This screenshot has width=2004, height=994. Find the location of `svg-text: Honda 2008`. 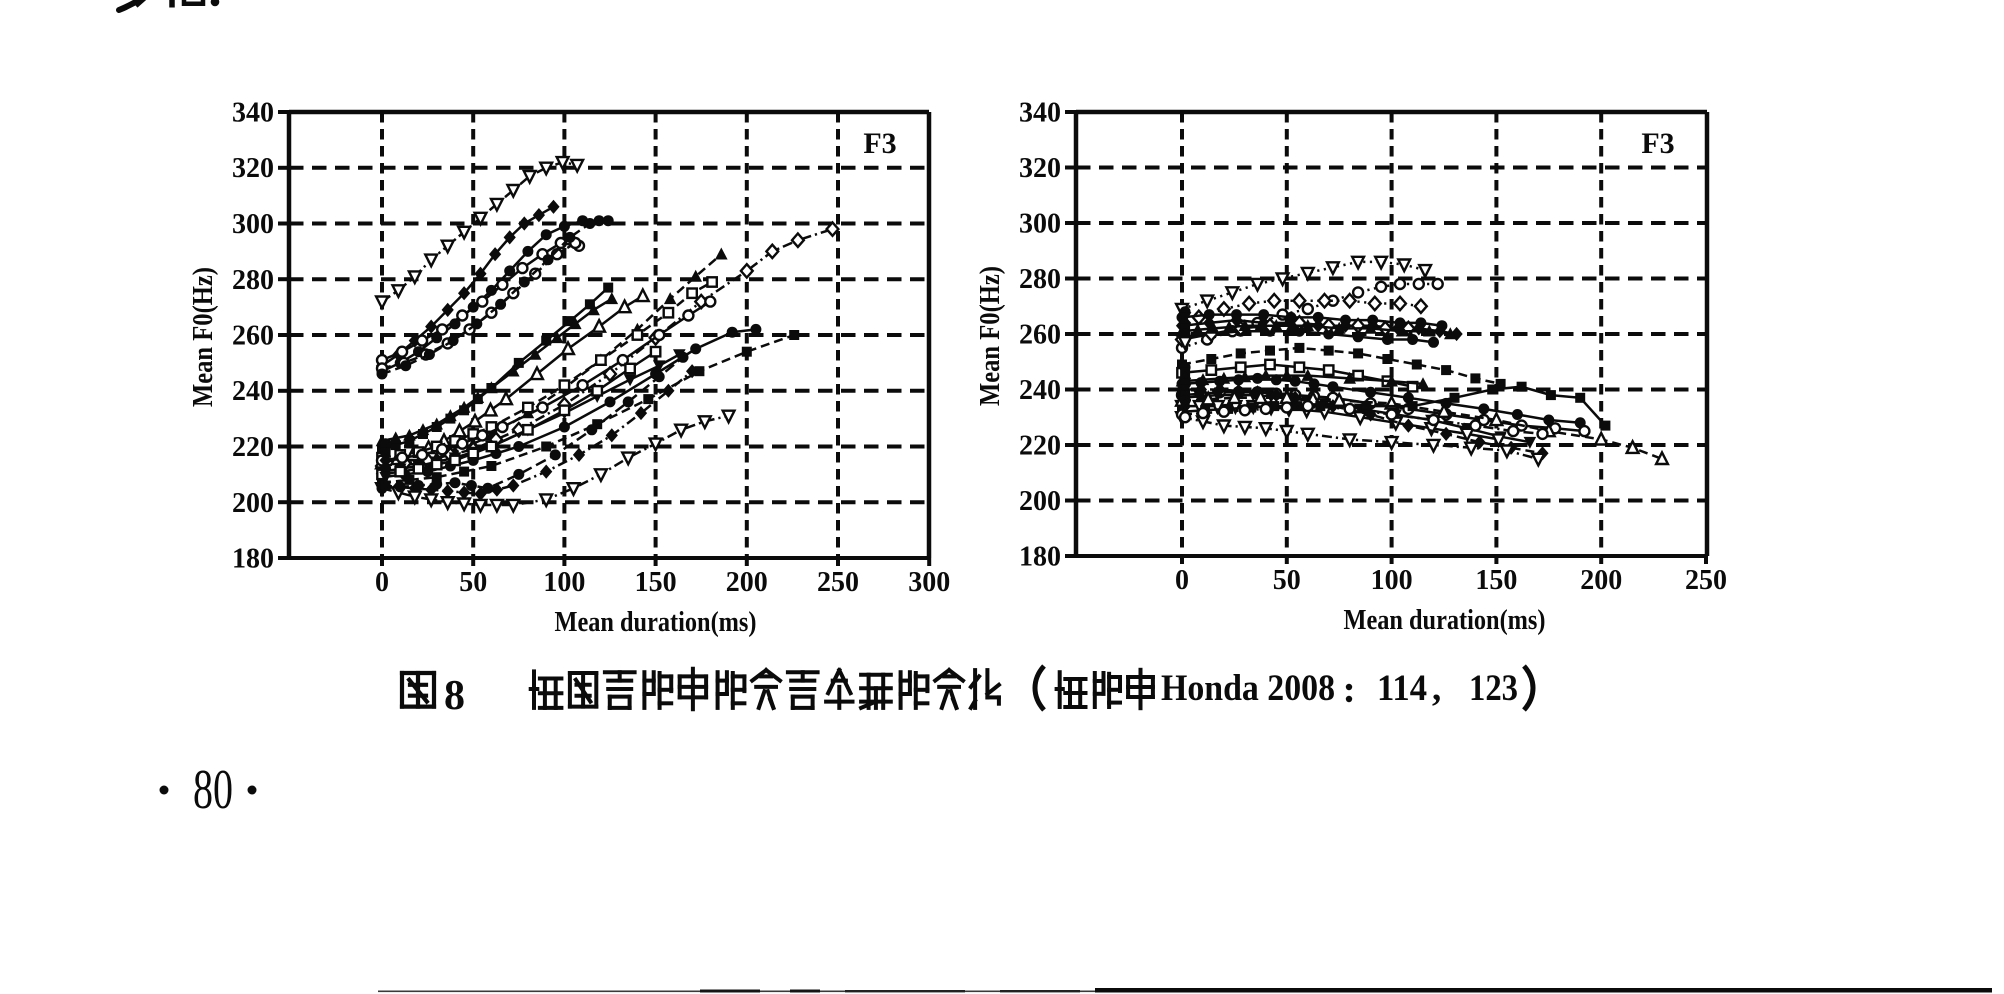

svg-text: Honda 2008 is located at coordinates (1248, 688).